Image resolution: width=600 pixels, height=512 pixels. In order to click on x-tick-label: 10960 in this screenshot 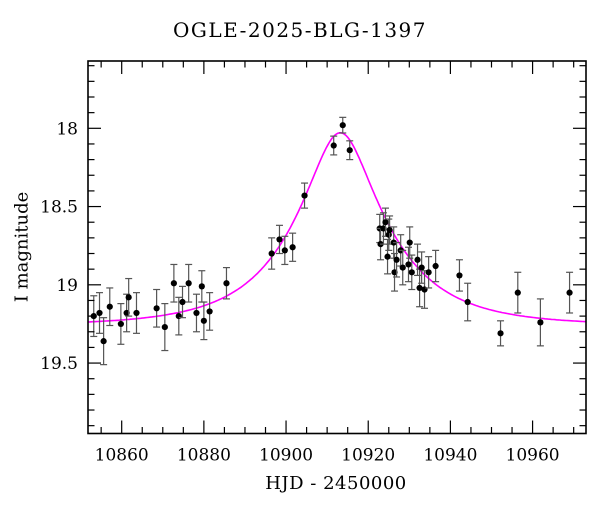, I will do `click(533, 456)`.